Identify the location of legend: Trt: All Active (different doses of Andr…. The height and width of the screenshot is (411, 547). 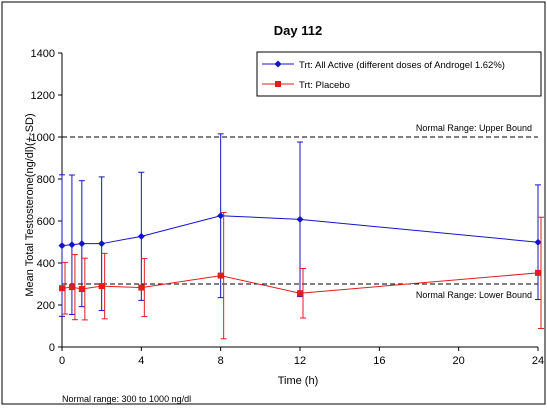
(399, 74).